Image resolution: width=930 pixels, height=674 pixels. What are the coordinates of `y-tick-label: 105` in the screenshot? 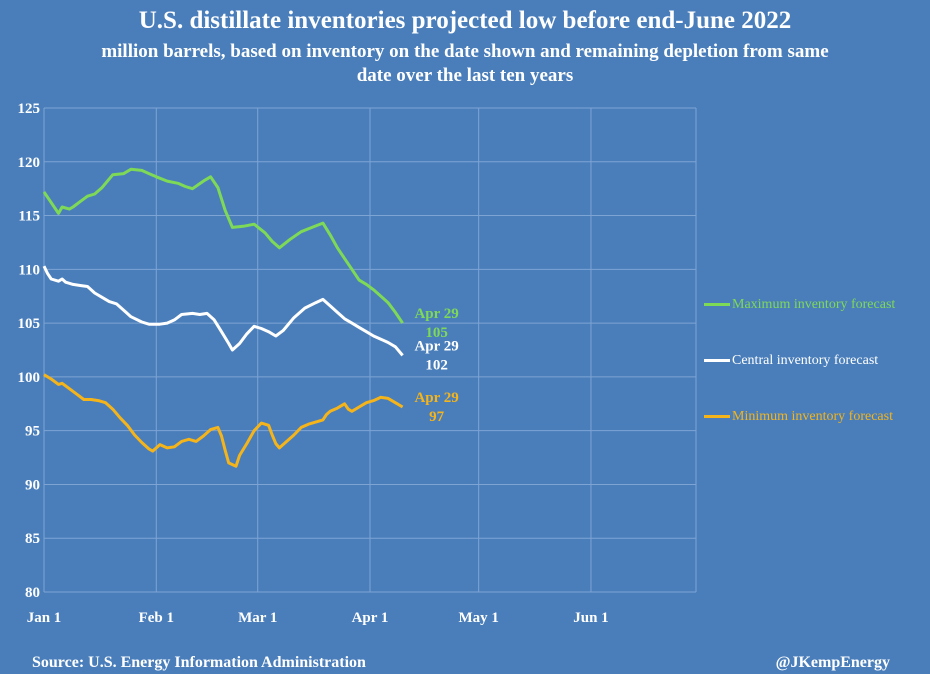 It's located at (29, 324).